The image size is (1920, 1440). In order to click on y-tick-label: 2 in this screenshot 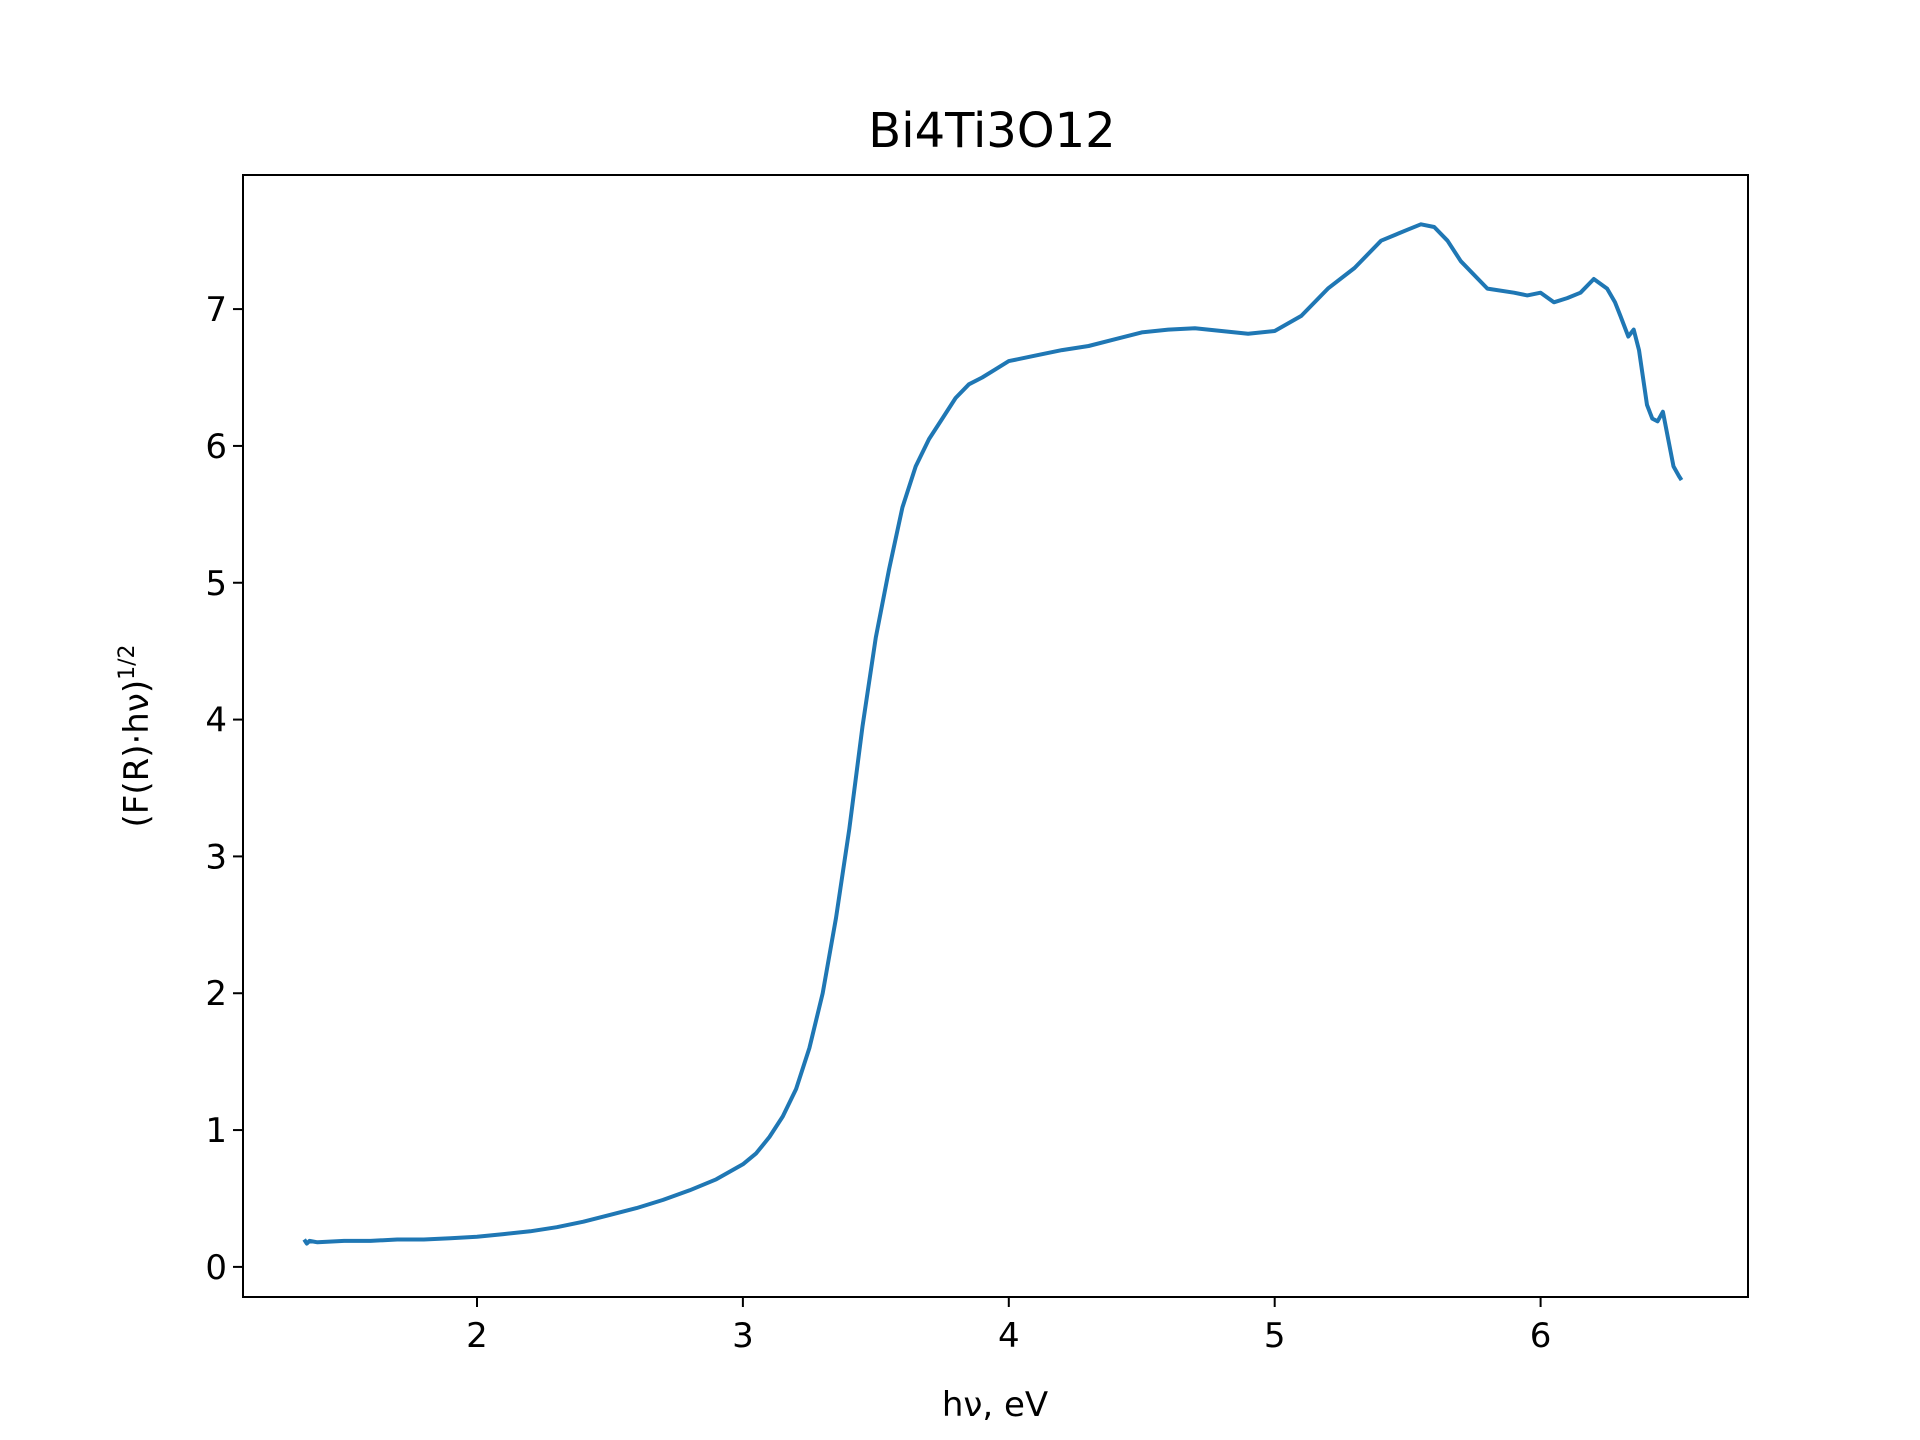, I will do `click(216, 994)`.